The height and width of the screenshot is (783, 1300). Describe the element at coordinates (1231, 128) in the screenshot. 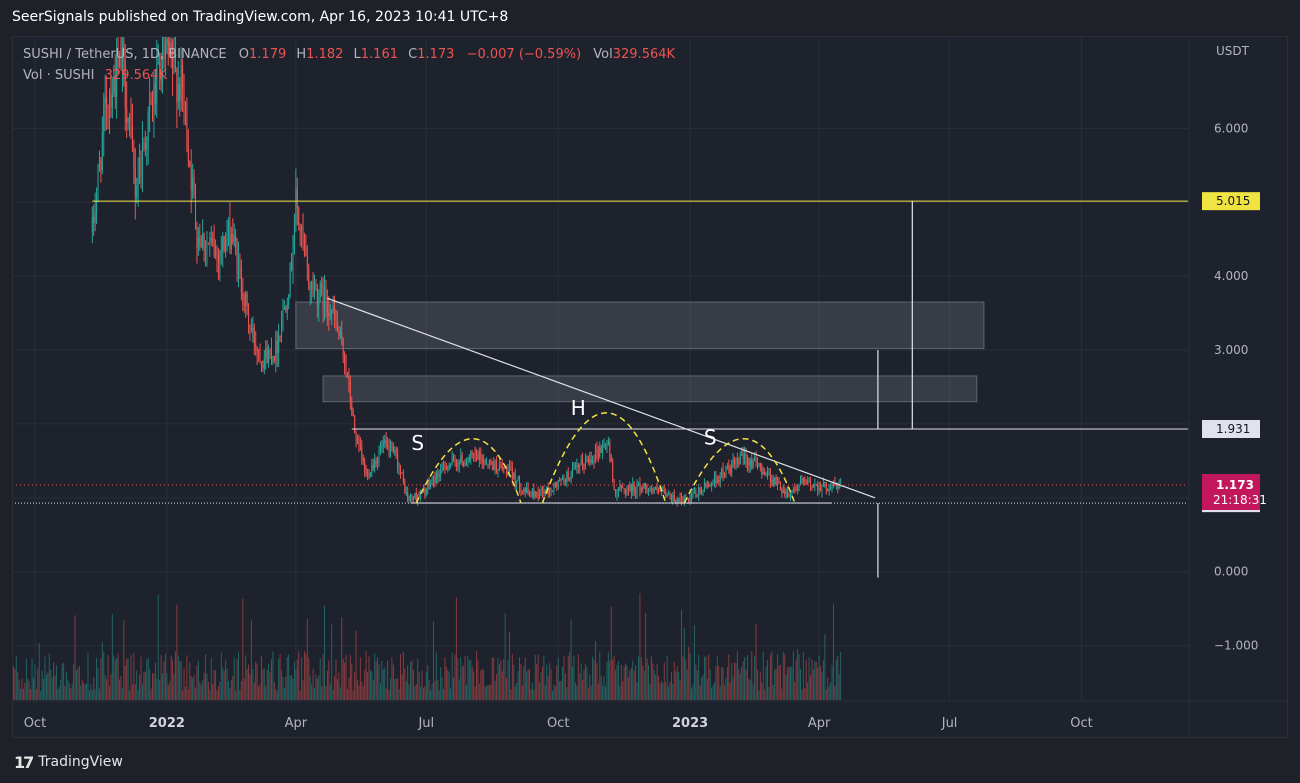

I see `price-tick-label: 6.000` at that location.